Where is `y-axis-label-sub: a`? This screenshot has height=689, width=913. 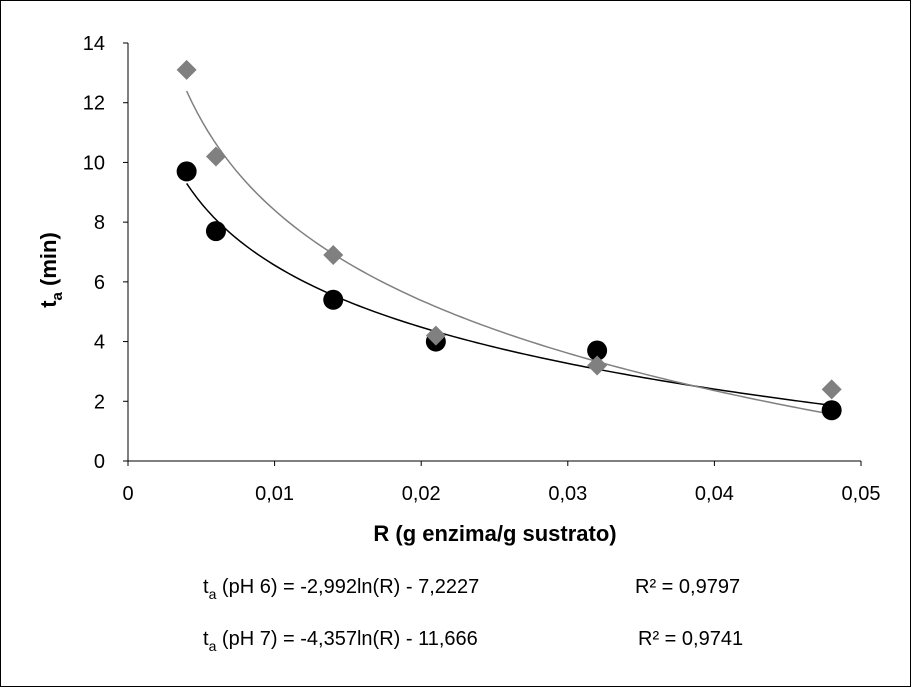
y-axis-label-sub: a is located at coordinates (57, 295).